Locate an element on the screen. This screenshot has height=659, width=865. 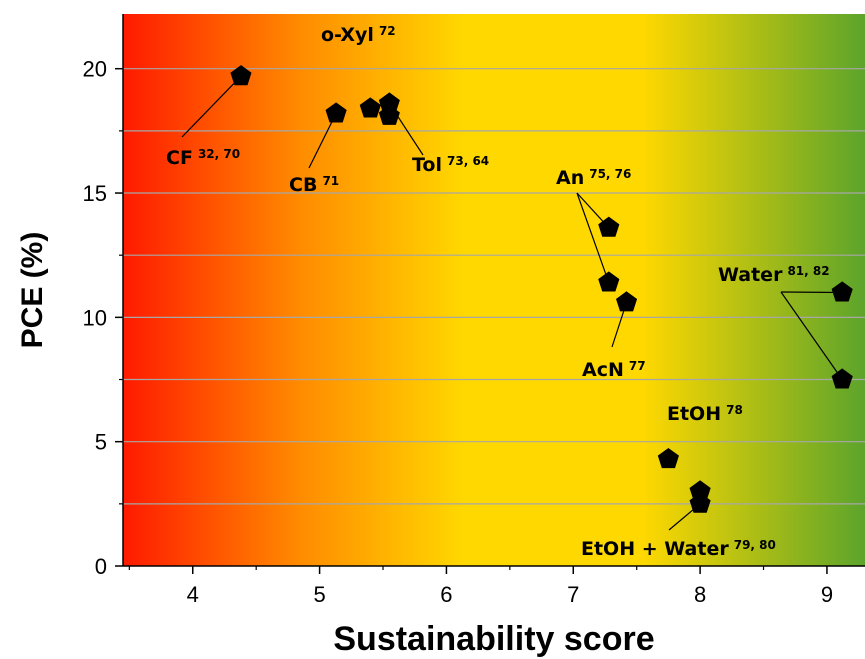
x-tick-label: 8 is located at coordinates (700, 594).